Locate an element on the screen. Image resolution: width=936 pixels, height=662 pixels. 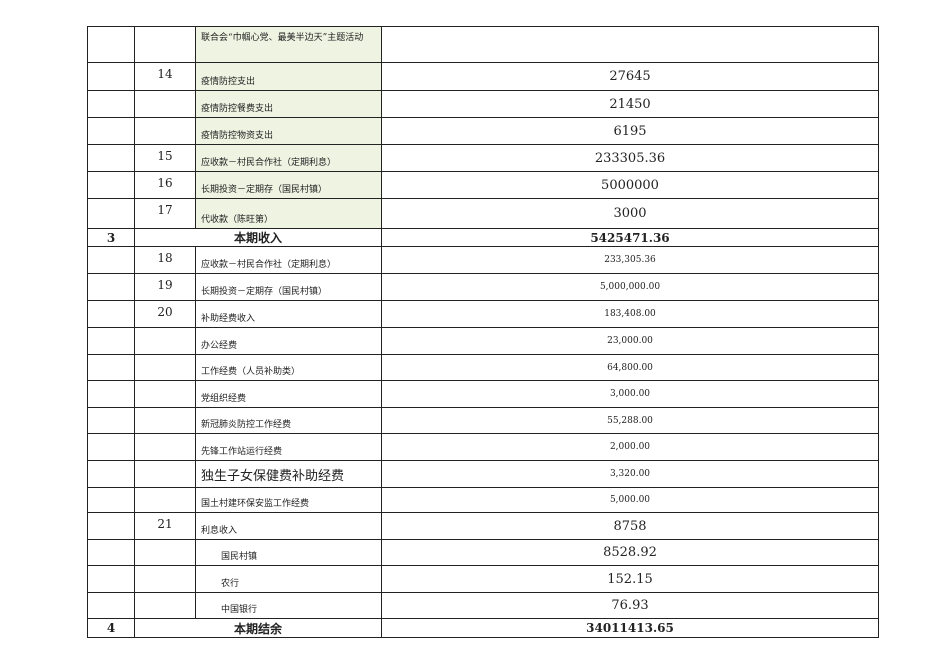
sub-number: 21 is located at coordinates (165, 526).